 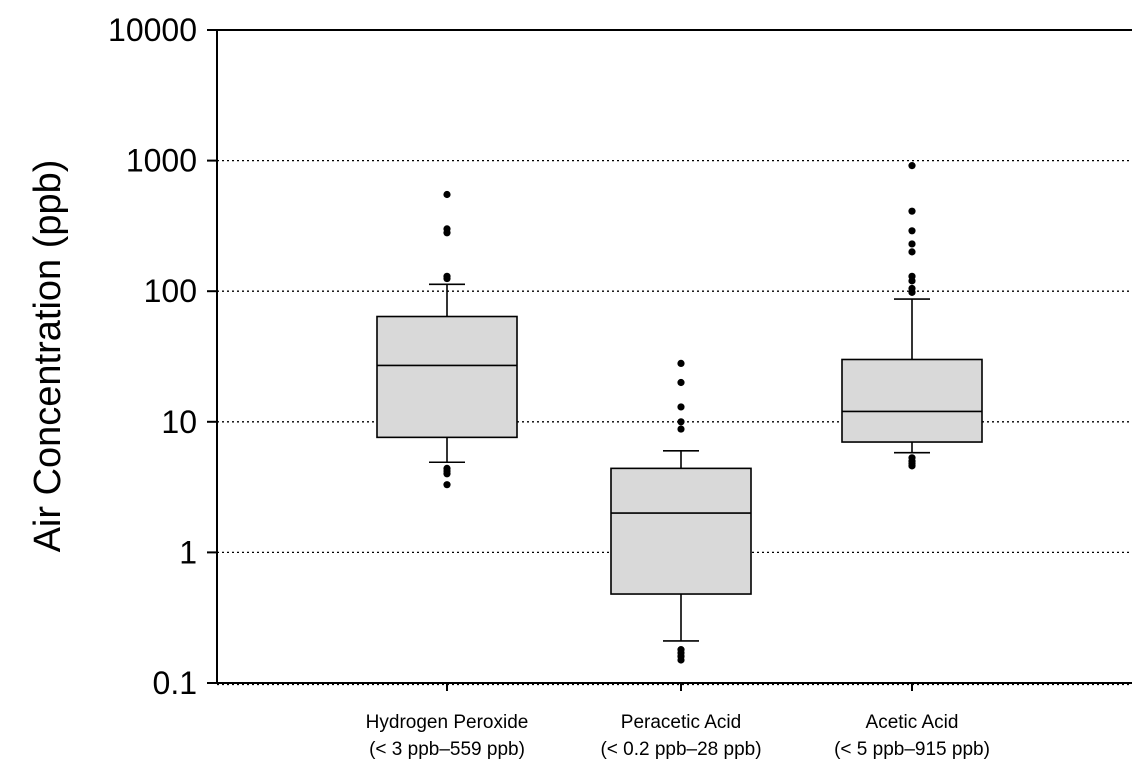 I want to click on y-ticks: 10000 1000 100 10 1 0.1, so click(x=162, y=356).